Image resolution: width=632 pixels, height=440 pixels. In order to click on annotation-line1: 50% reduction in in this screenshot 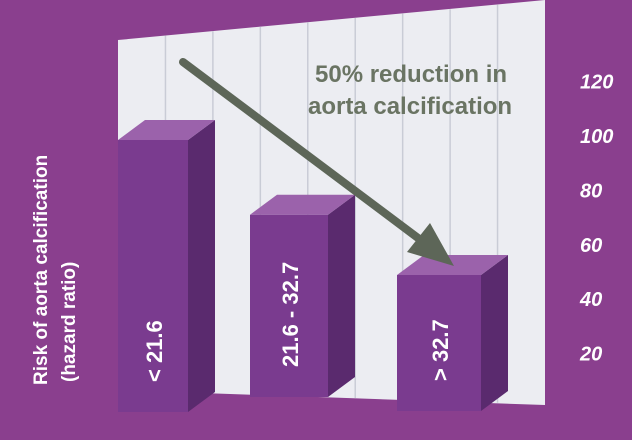, I will do `click(411, 74)`.